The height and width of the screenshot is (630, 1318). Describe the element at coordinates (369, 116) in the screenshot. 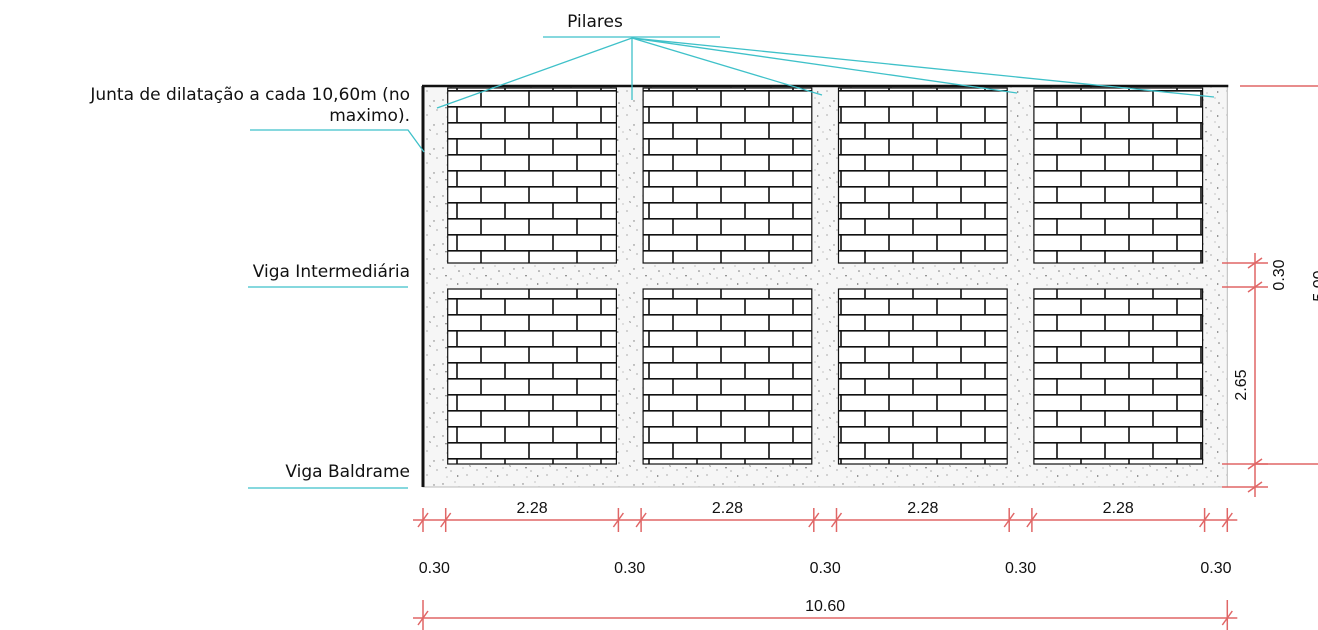

I see `label-junta: maximo).` at that location.